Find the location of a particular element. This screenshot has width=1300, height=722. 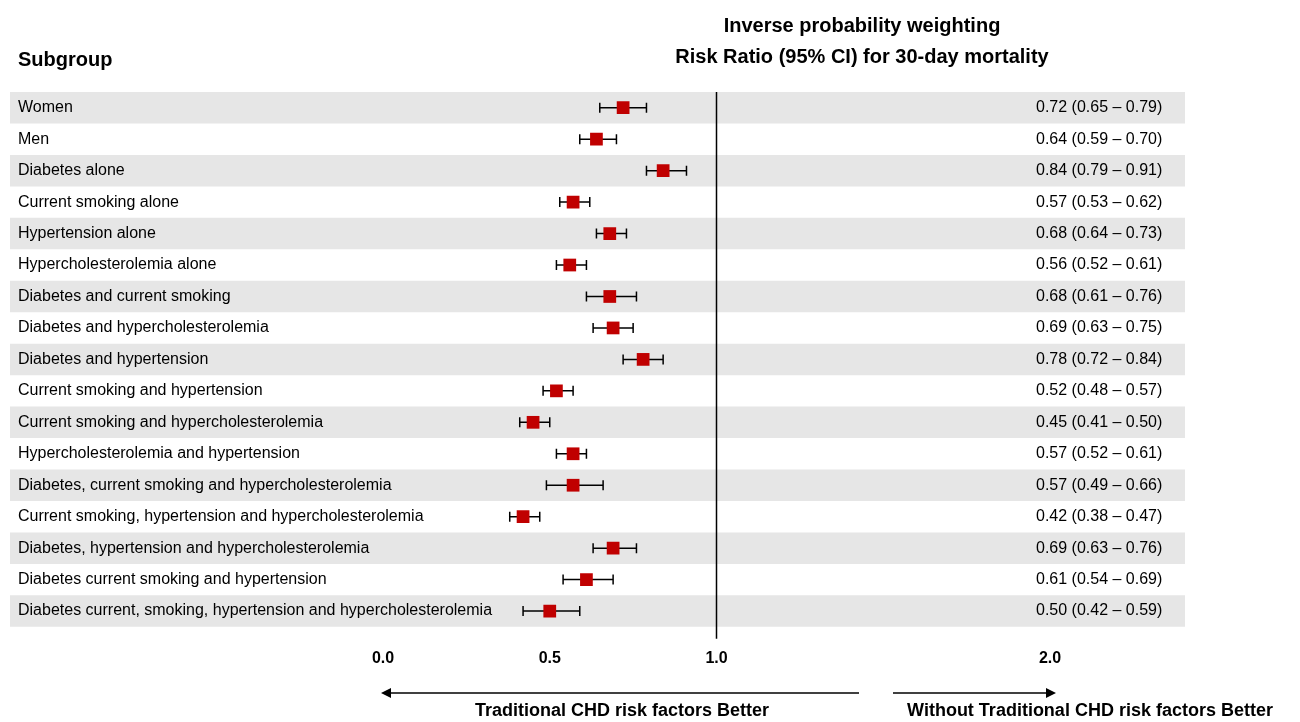

chart-subtitle: Risk Ratio (95% CI) for 30-day mortality is located at coordinates (862, 56).